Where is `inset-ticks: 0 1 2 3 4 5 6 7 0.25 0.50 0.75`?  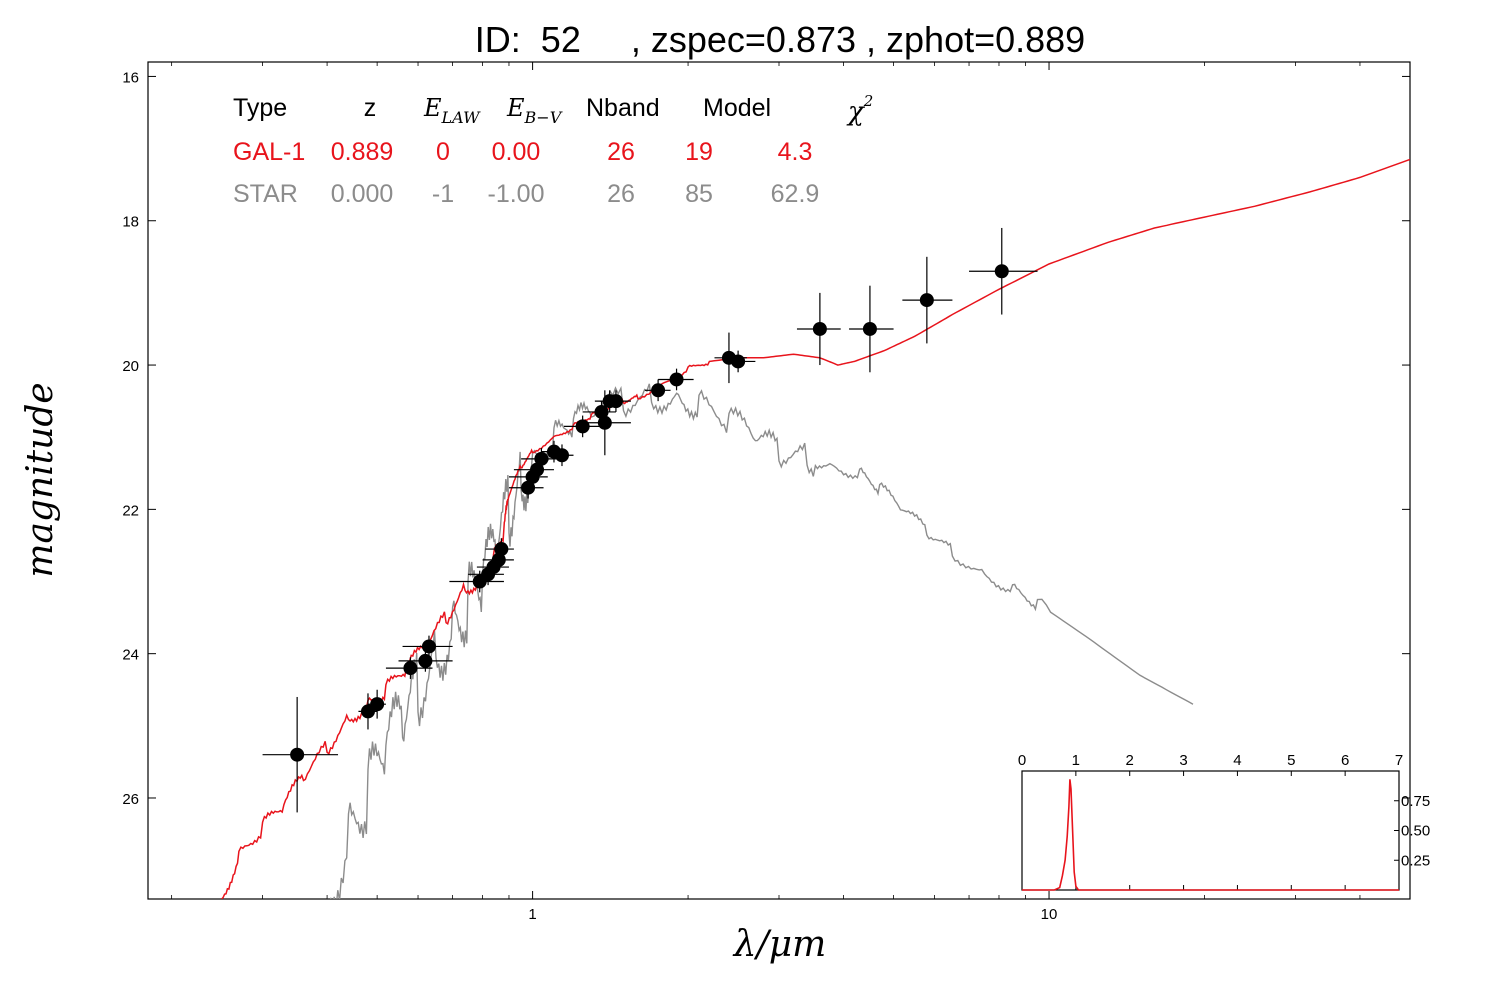 inset-ticks: 0 1 2 3 4 5 6 7 0.25 0.50 0.75 is located at coordinates (1224, 821).